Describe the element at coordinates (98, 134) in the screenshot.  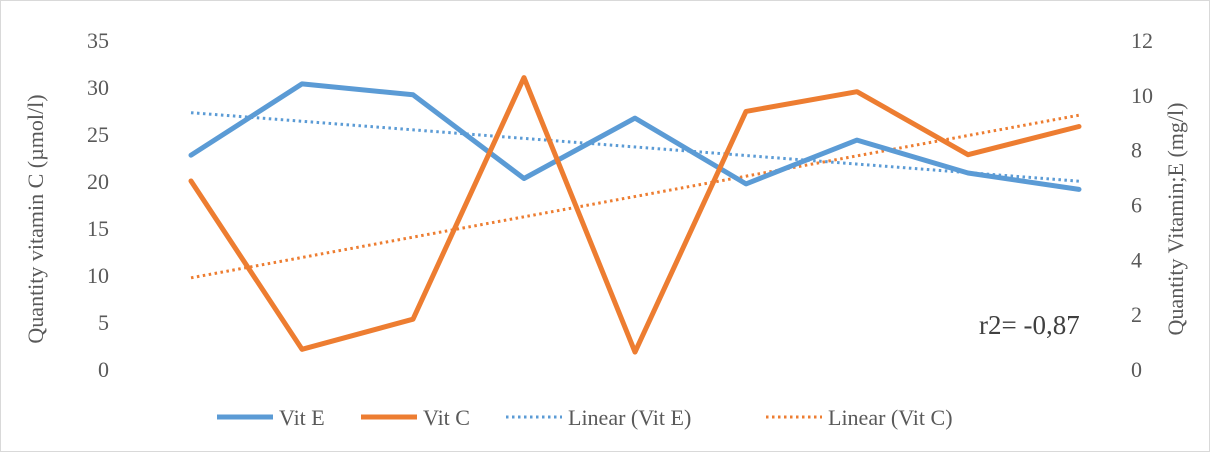
I see `left-tick-label: 25` at that location.